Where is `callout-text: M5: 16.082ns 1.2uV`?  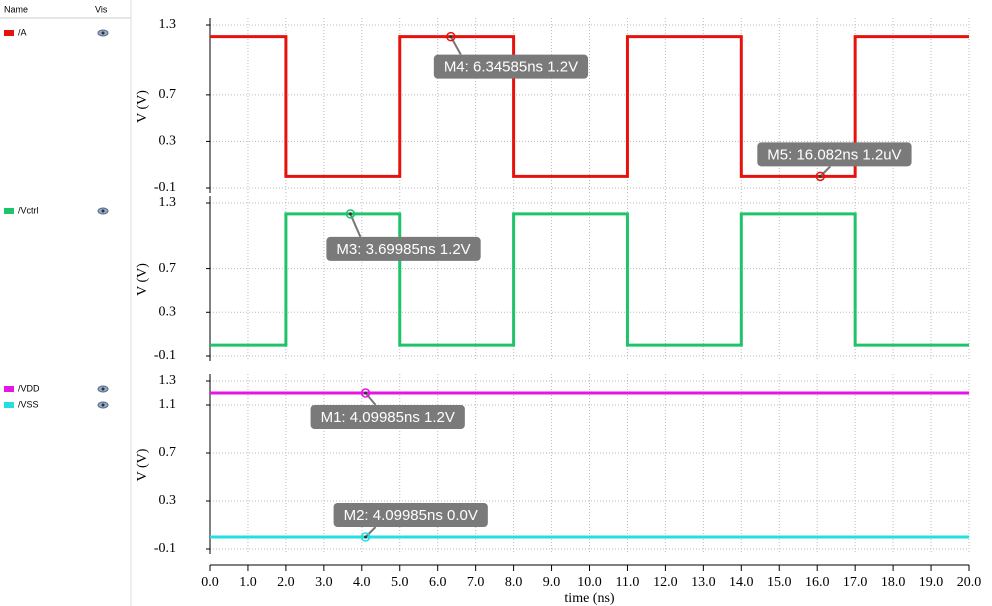
callout-text: M5: 16.082ns 1.2uV is located at coordinates (834, 154).